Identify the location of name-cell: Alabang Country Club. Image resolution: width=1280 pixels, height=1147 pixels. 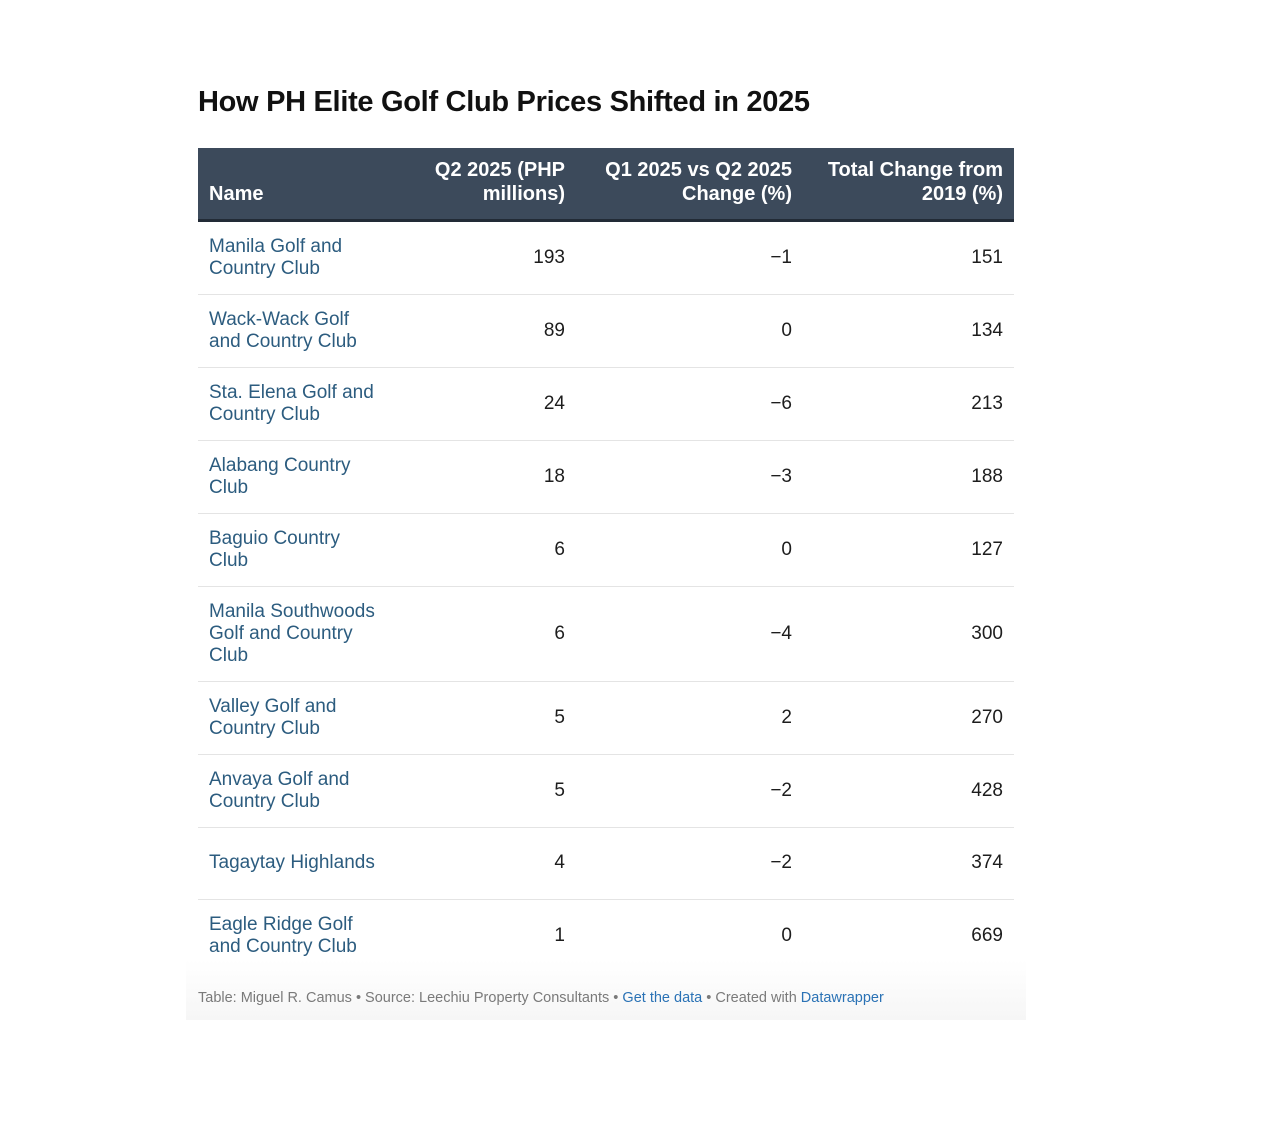
(280, 476).